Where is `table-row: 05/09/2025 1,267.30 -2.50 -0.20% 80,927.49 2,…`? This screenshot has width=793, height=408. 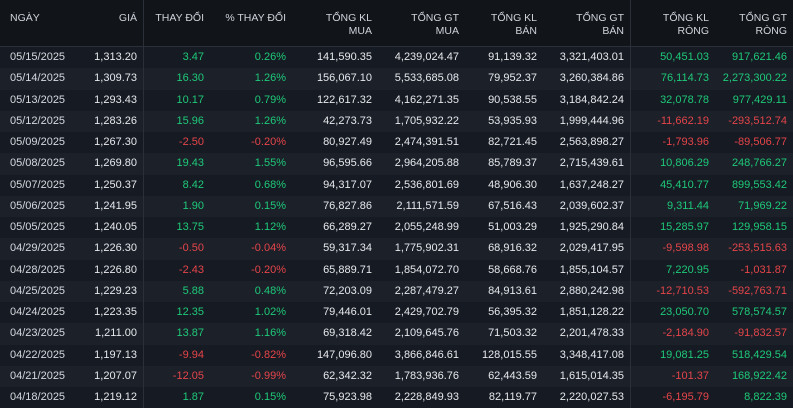
table-row: 05/09/2025 1,267.30 -2.50 -0.20% 80,927.49 2,… is located at coordinates (396, 143).